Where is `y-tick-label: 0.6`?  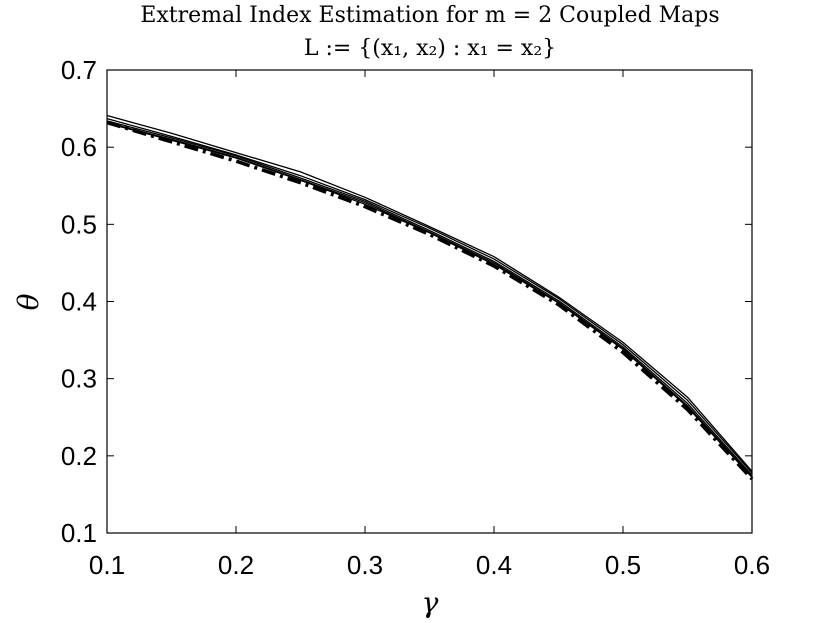 y-tick-label: 0.6 is located at coordinates (79, 147).